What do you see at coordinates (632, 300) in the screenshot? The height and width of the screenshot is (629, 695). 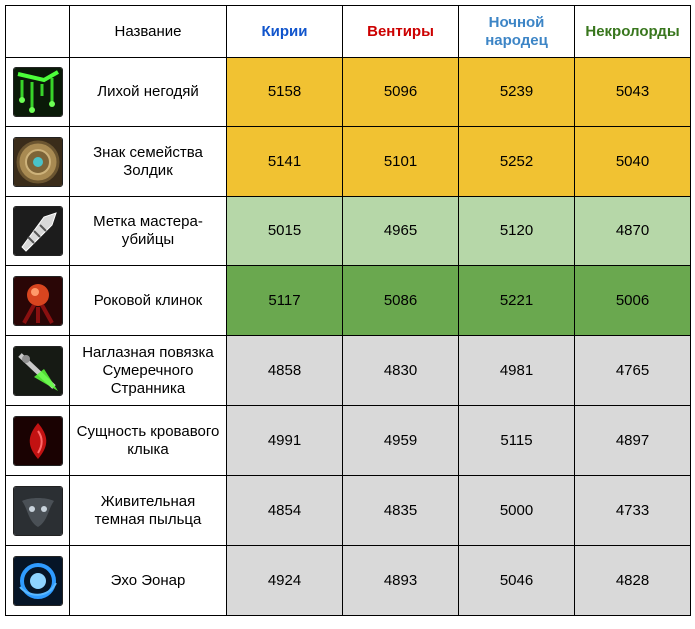 I see `value-cell: 5006` at bounding box center [632, 300].